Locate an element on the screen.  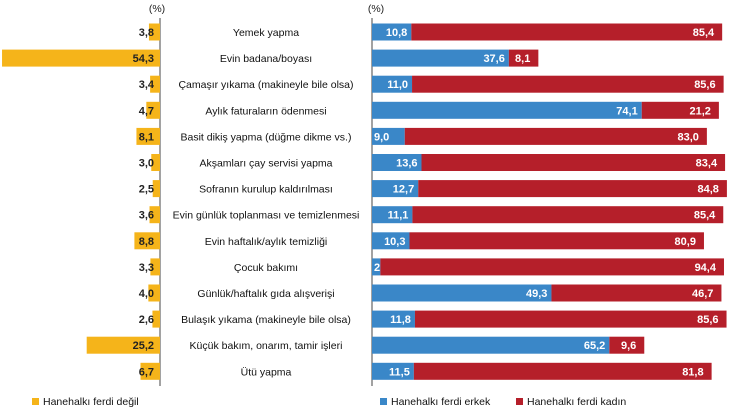
data-label-male: 10,3 is located at coordinates (394, 242).